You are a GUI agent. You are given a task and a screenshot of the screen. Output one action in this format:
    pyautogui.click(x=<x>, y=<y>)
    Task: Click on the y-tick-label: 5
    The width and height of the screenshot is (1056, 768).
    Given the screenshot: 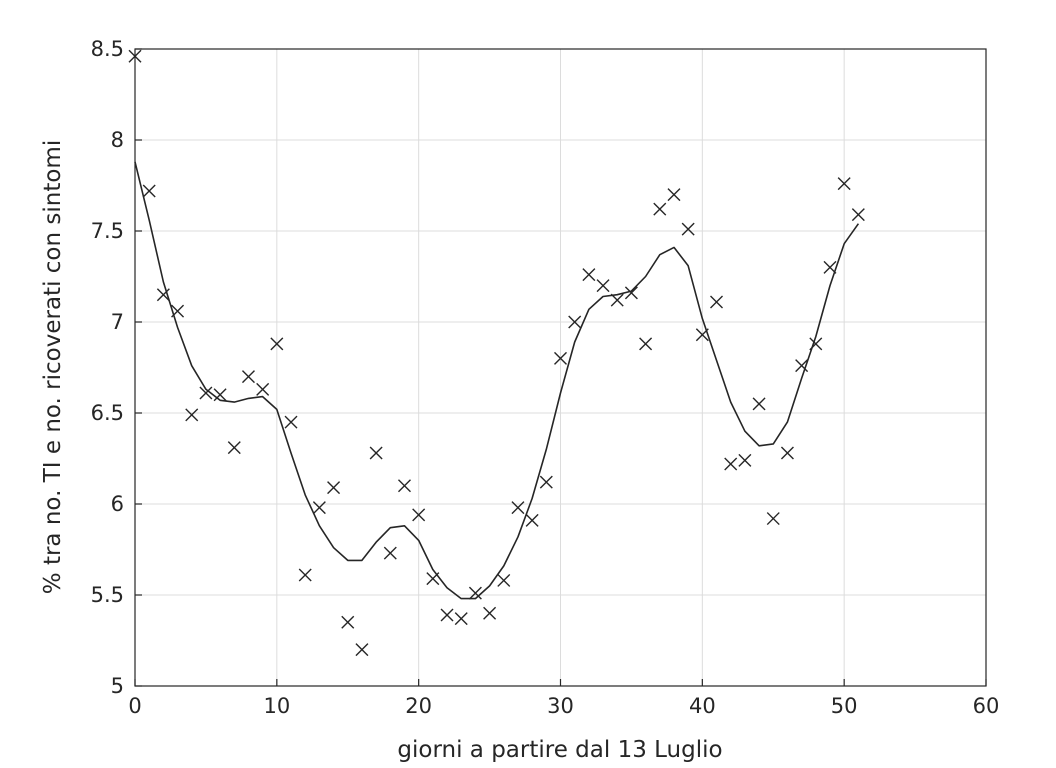 What is the action you would take?
    pyautogui.click(x=117, y=686)
    